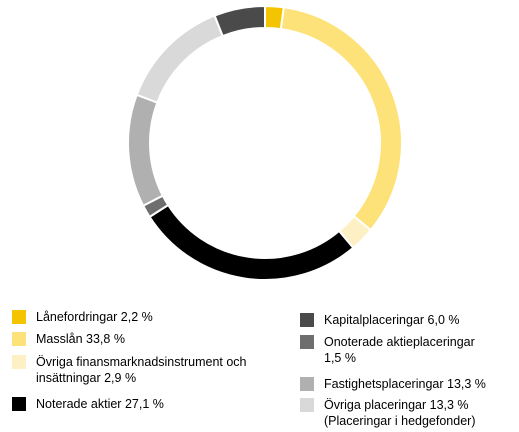 The image size is (519, 432). I want to click on legend-label: Lånefordringar, so click(77, 317).